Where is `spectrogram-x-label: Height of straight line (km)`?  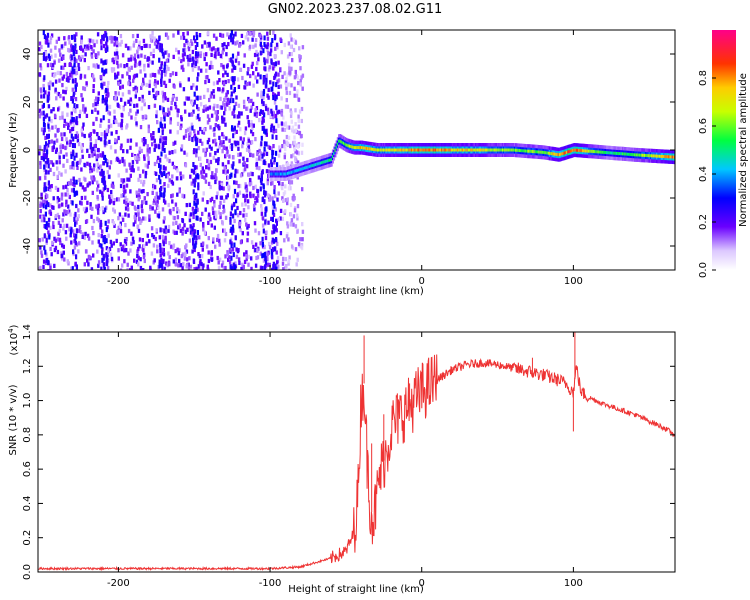
spectrogram-x-label: Height of straight line (km) is located at coordinates (356, 291).